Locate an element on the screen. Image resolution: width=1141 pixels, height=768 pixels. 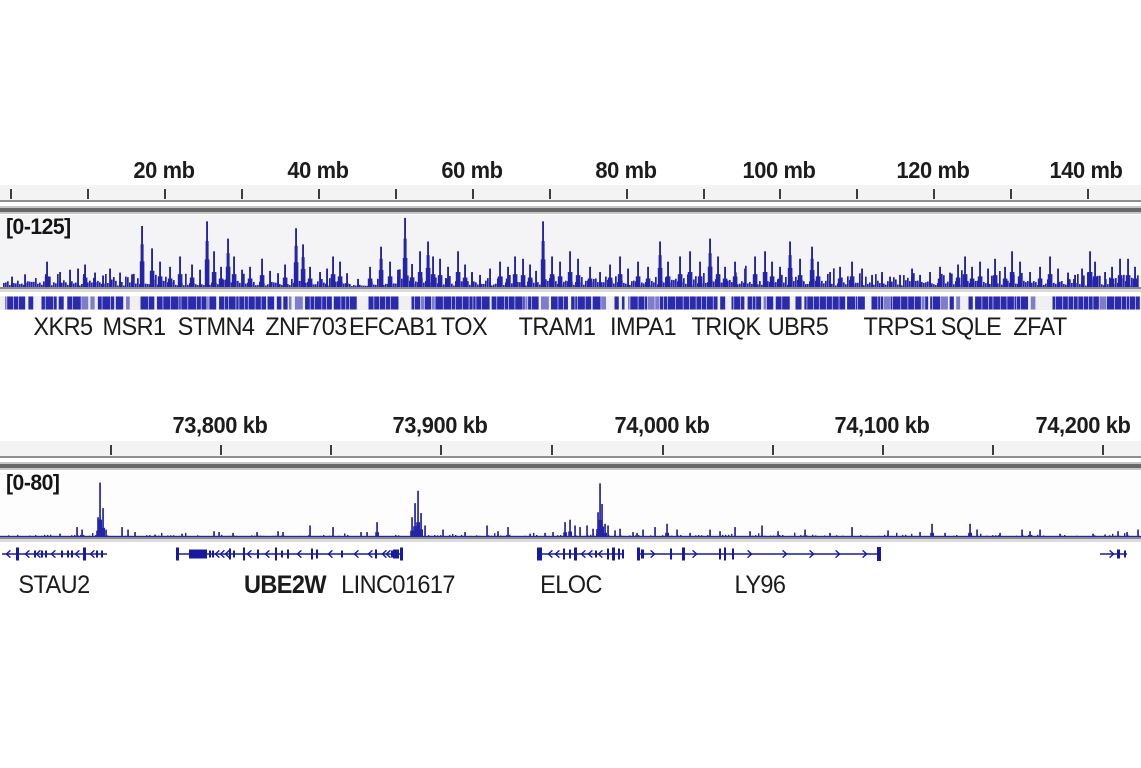
signal-bars-svg is located at coordinates (570, 509).